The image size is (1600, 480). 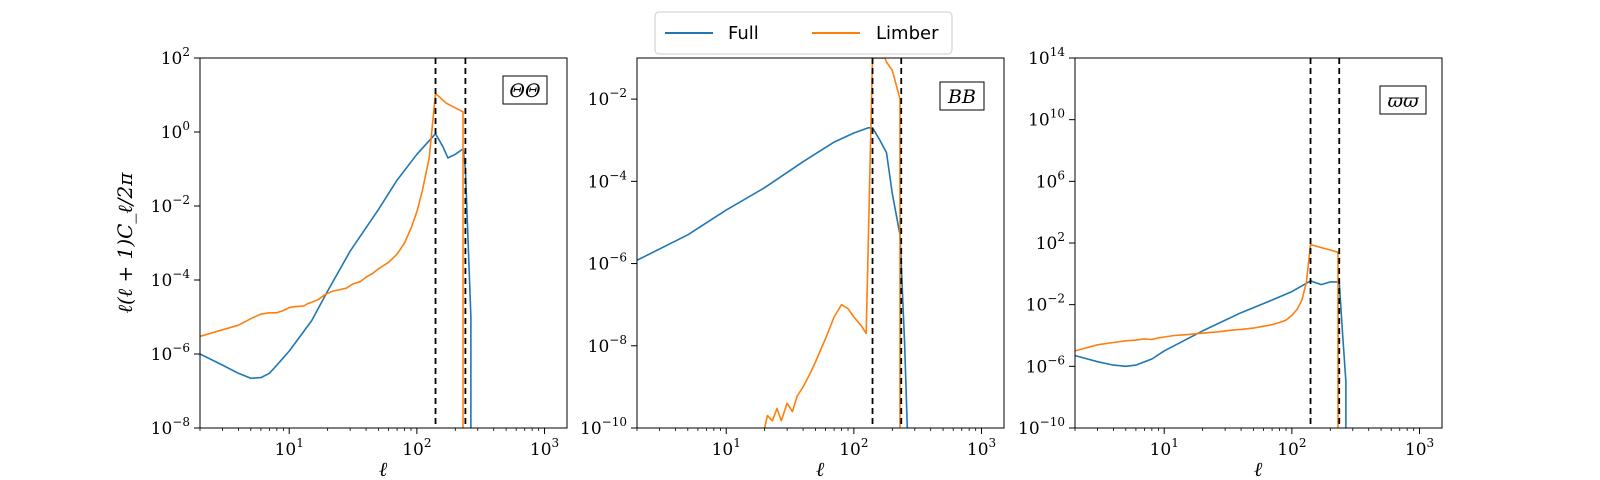 I want to click on panel-label-box: ϖϖ, so click(x=1403, y=100).